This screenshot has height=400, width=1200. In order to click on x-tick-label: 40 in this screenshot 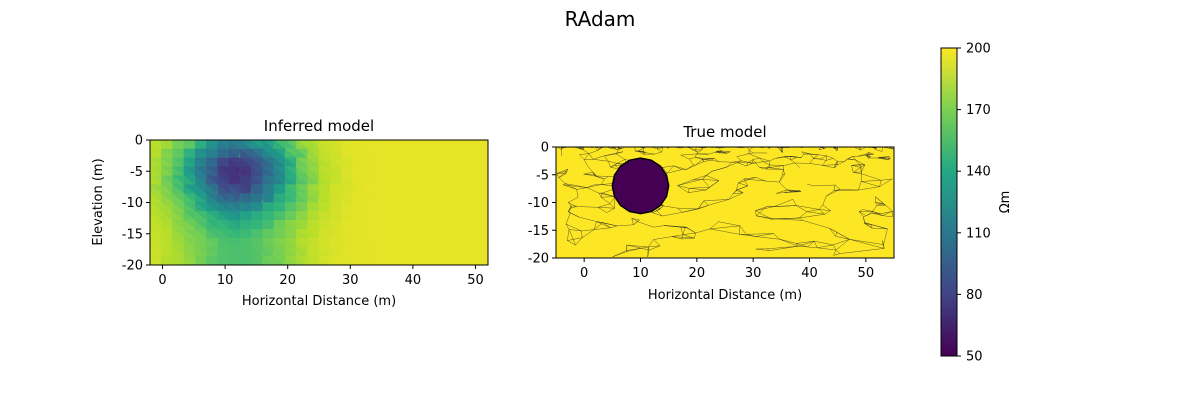, I will do `click(809, 273)`.